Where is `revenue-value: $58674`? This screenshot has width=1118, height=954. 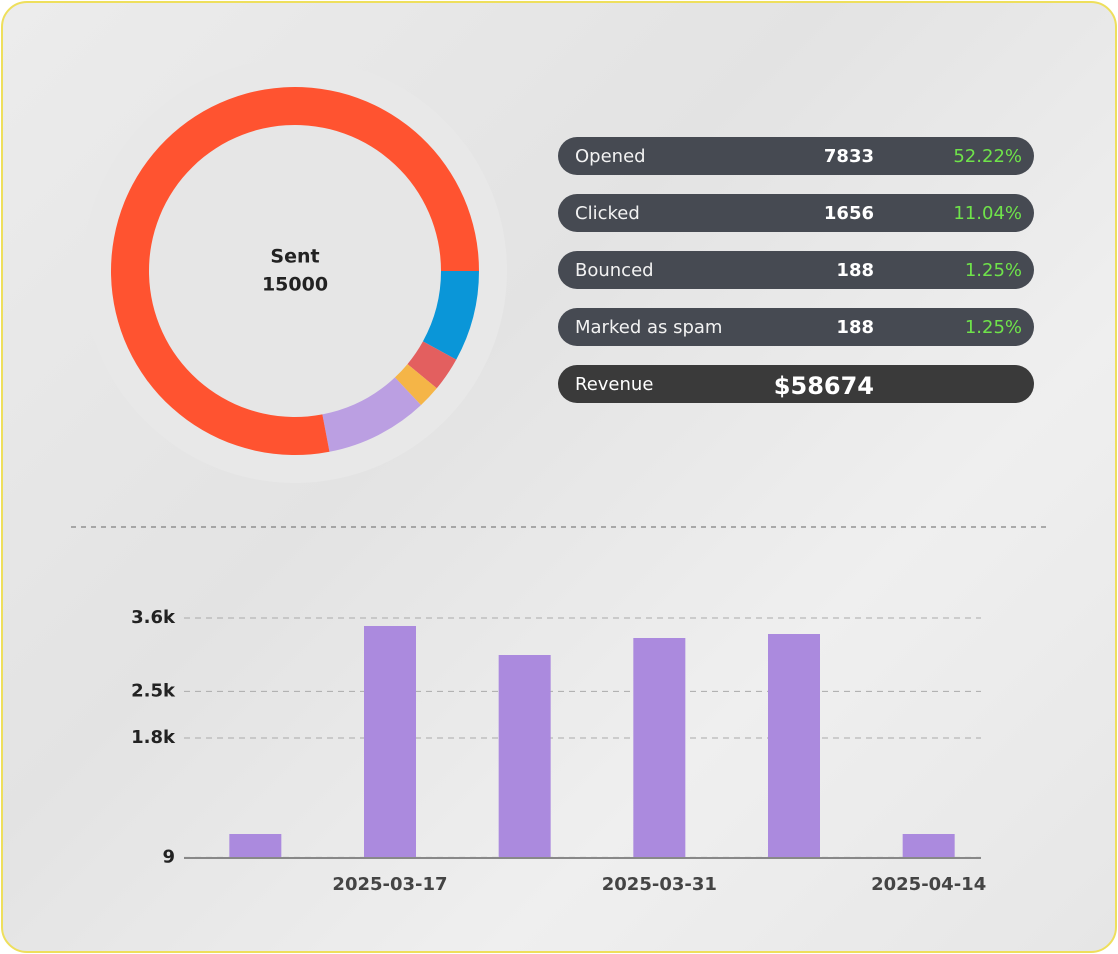 revenue-value: $58674 is located at coordinates (824, 386).